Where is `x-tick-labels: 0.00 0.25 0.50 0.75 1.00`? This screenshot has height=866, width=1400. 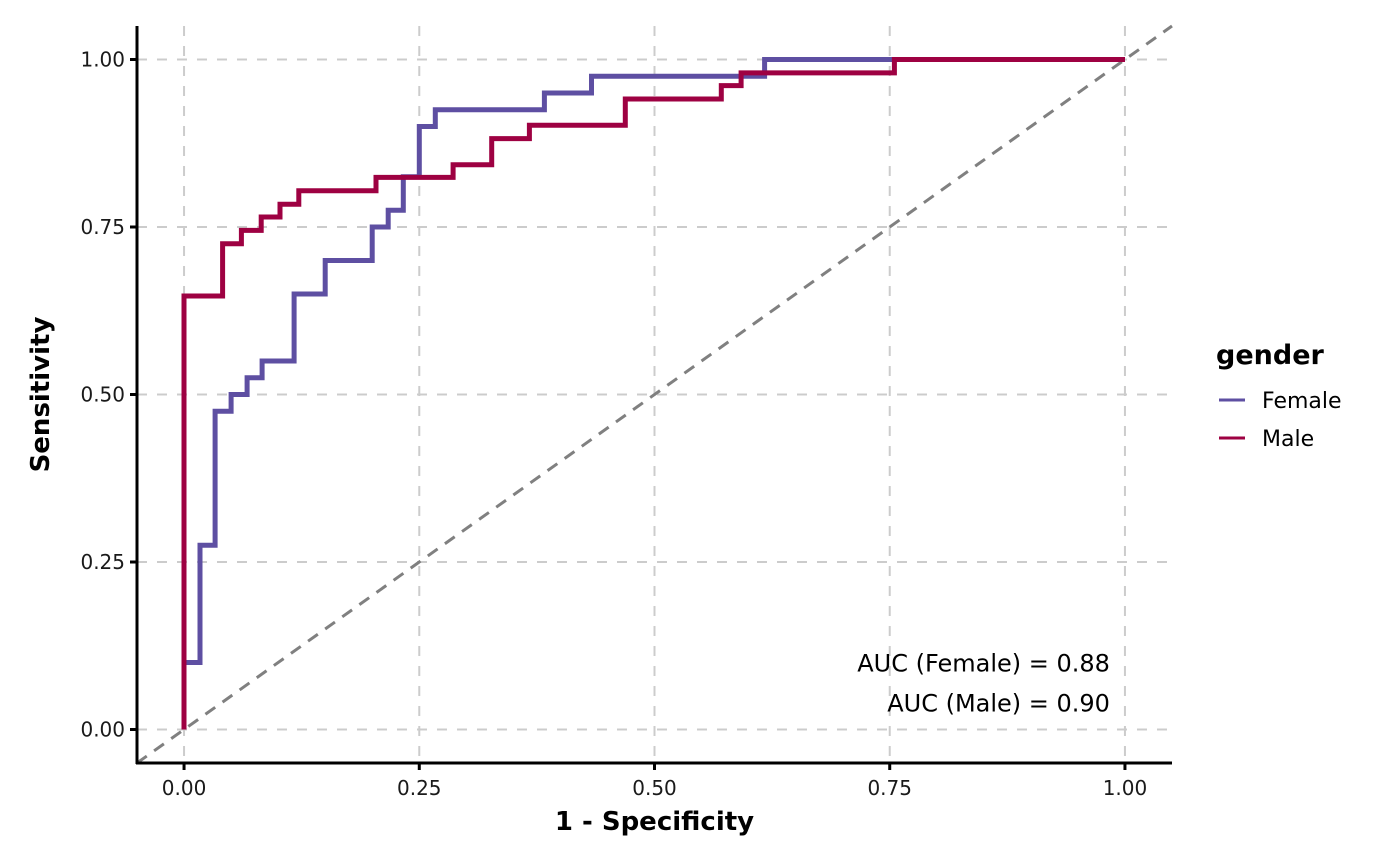
x-tick-labels: 0.00 0.25 0.50 0.75 1.00 is located at coordinates (654, 788).